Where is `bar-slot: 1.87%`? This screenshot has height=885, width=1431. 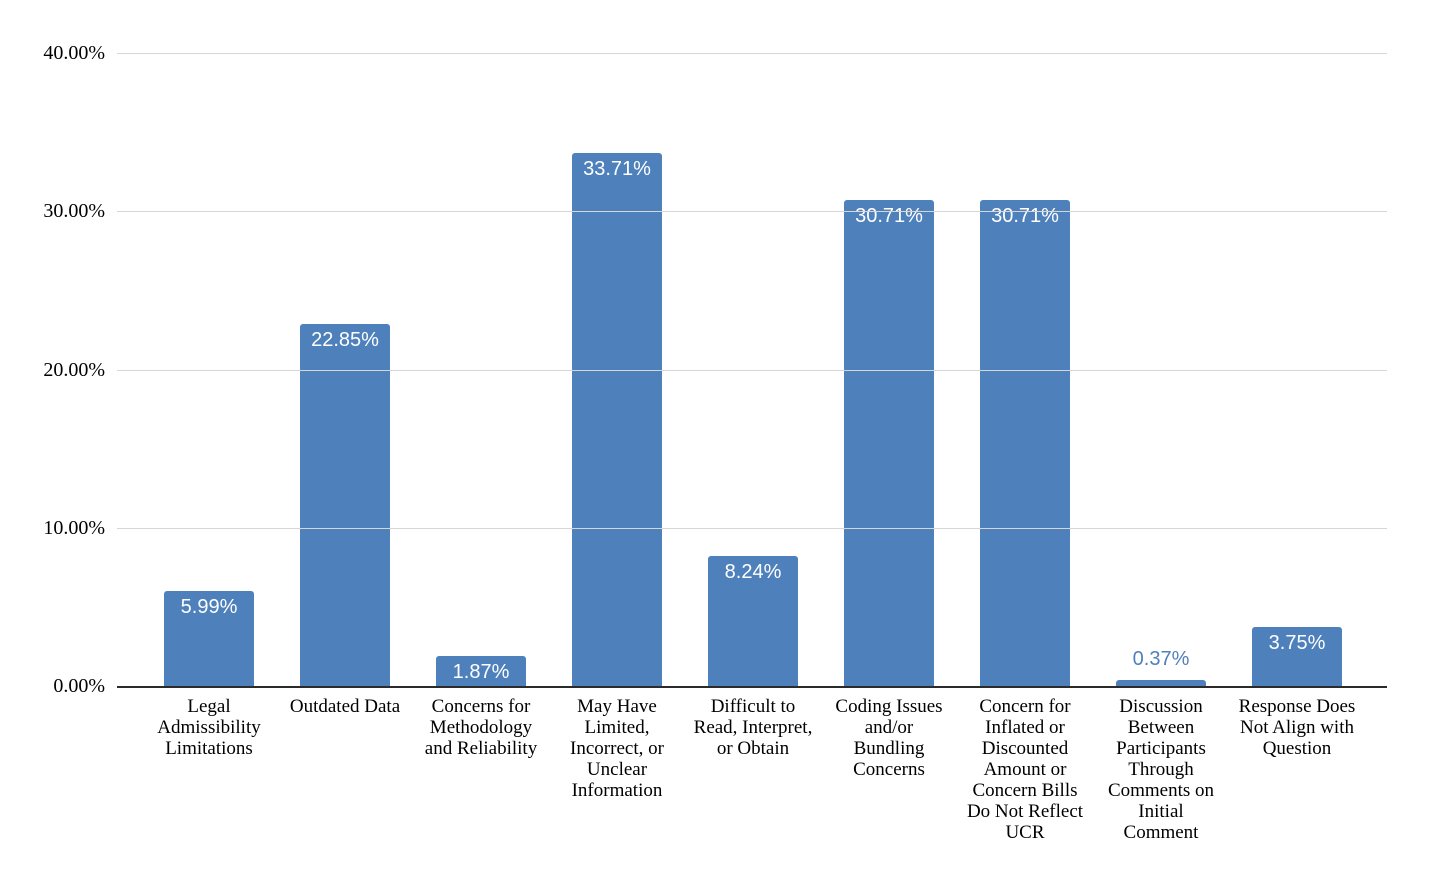
bar-slot: 1.87% is located at coordinates (481, 369).